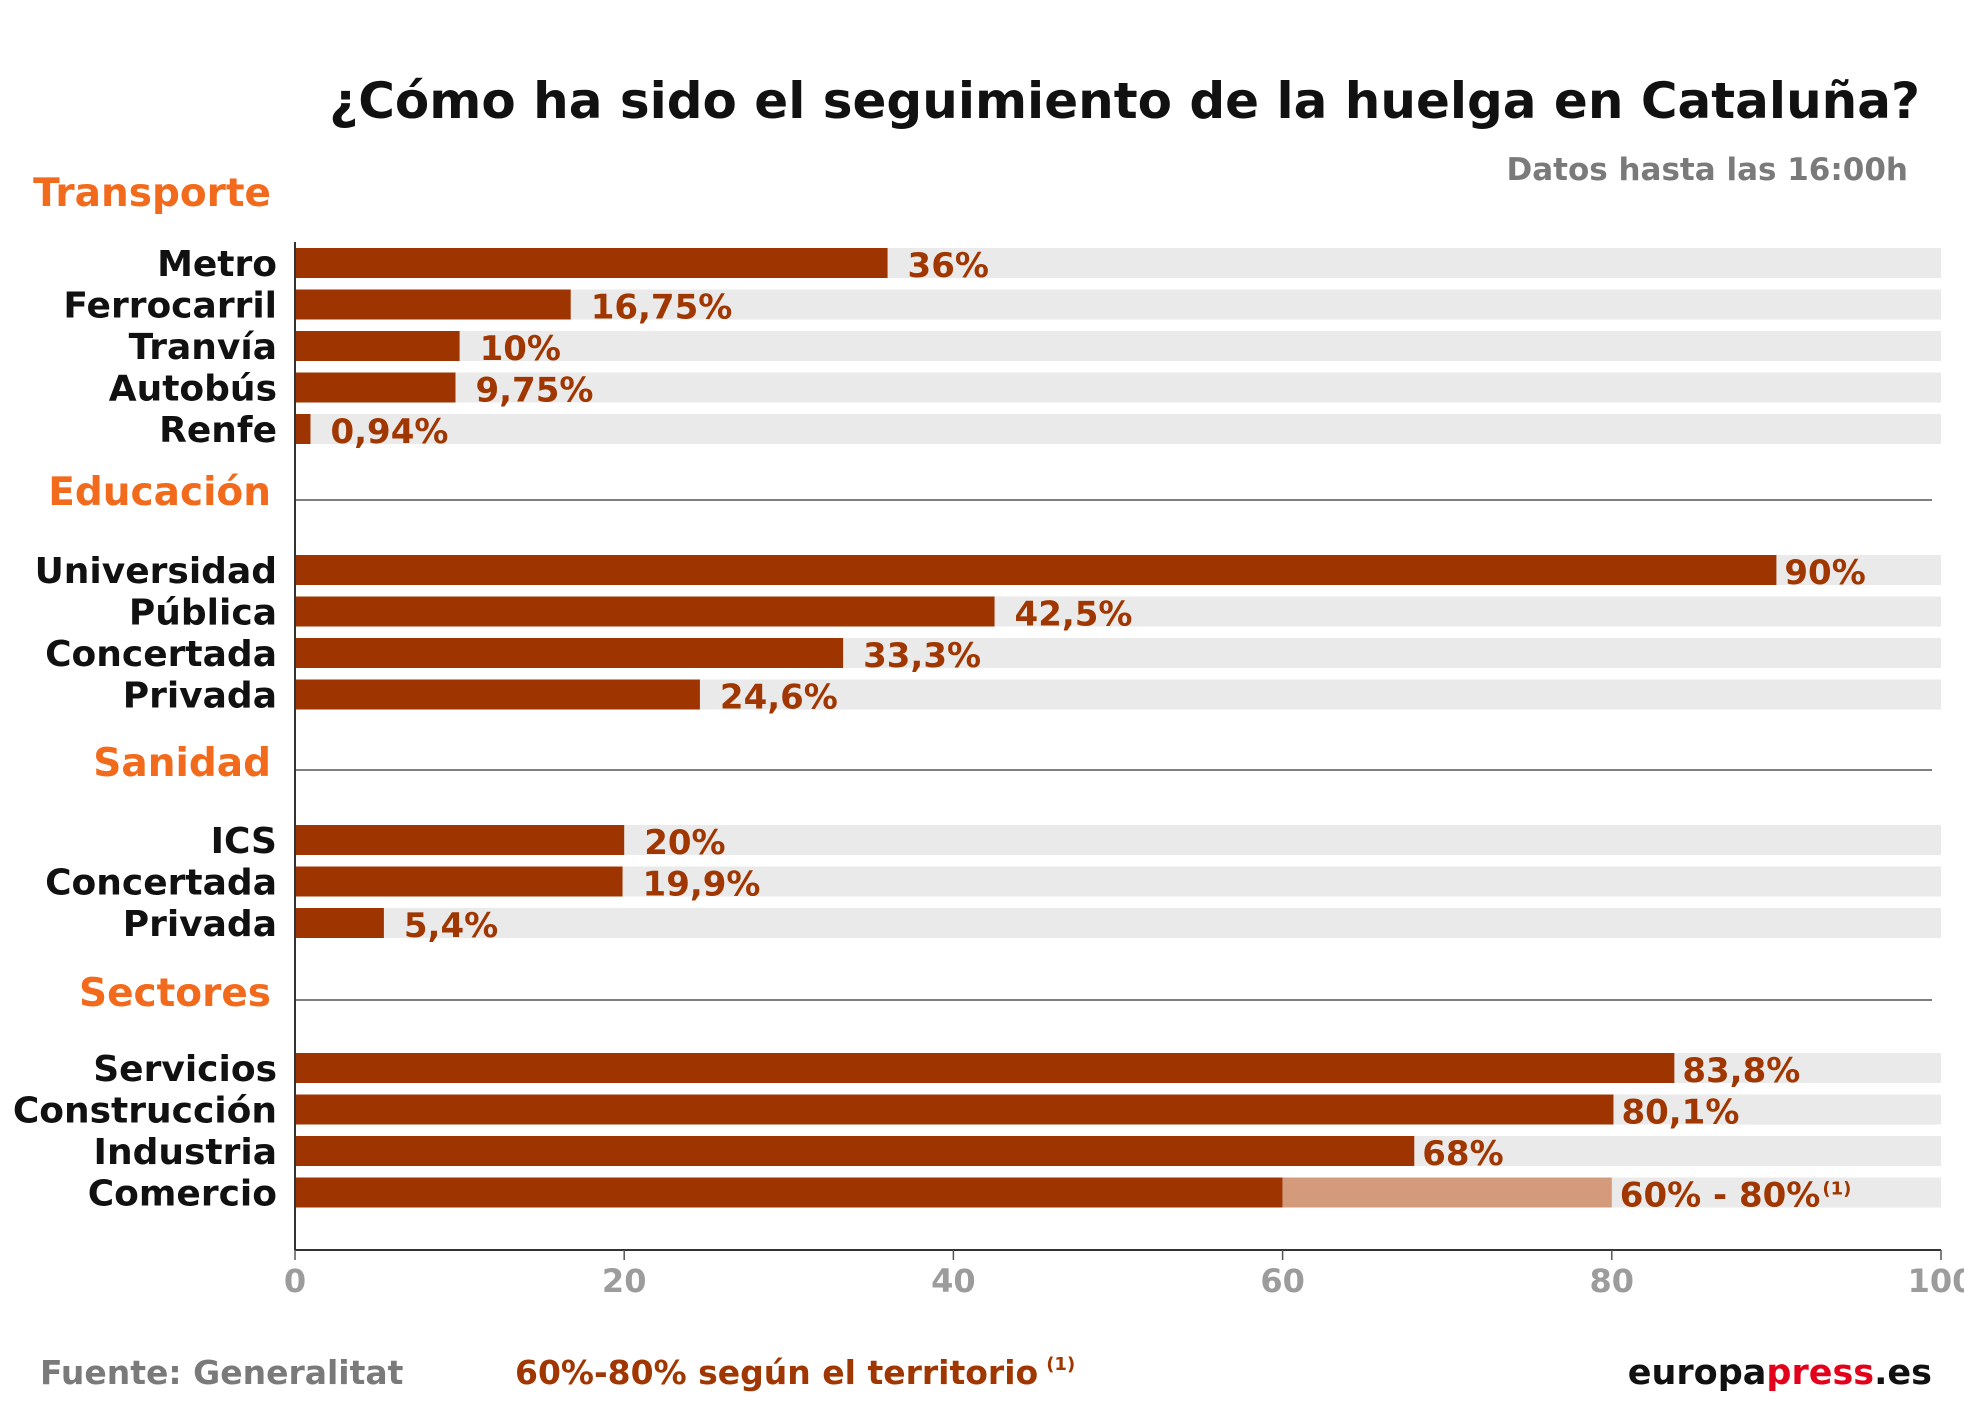  Describe the element at coordinates (1612, 1281) in the screenshot. I see `x-tick-label: 80` at that location.